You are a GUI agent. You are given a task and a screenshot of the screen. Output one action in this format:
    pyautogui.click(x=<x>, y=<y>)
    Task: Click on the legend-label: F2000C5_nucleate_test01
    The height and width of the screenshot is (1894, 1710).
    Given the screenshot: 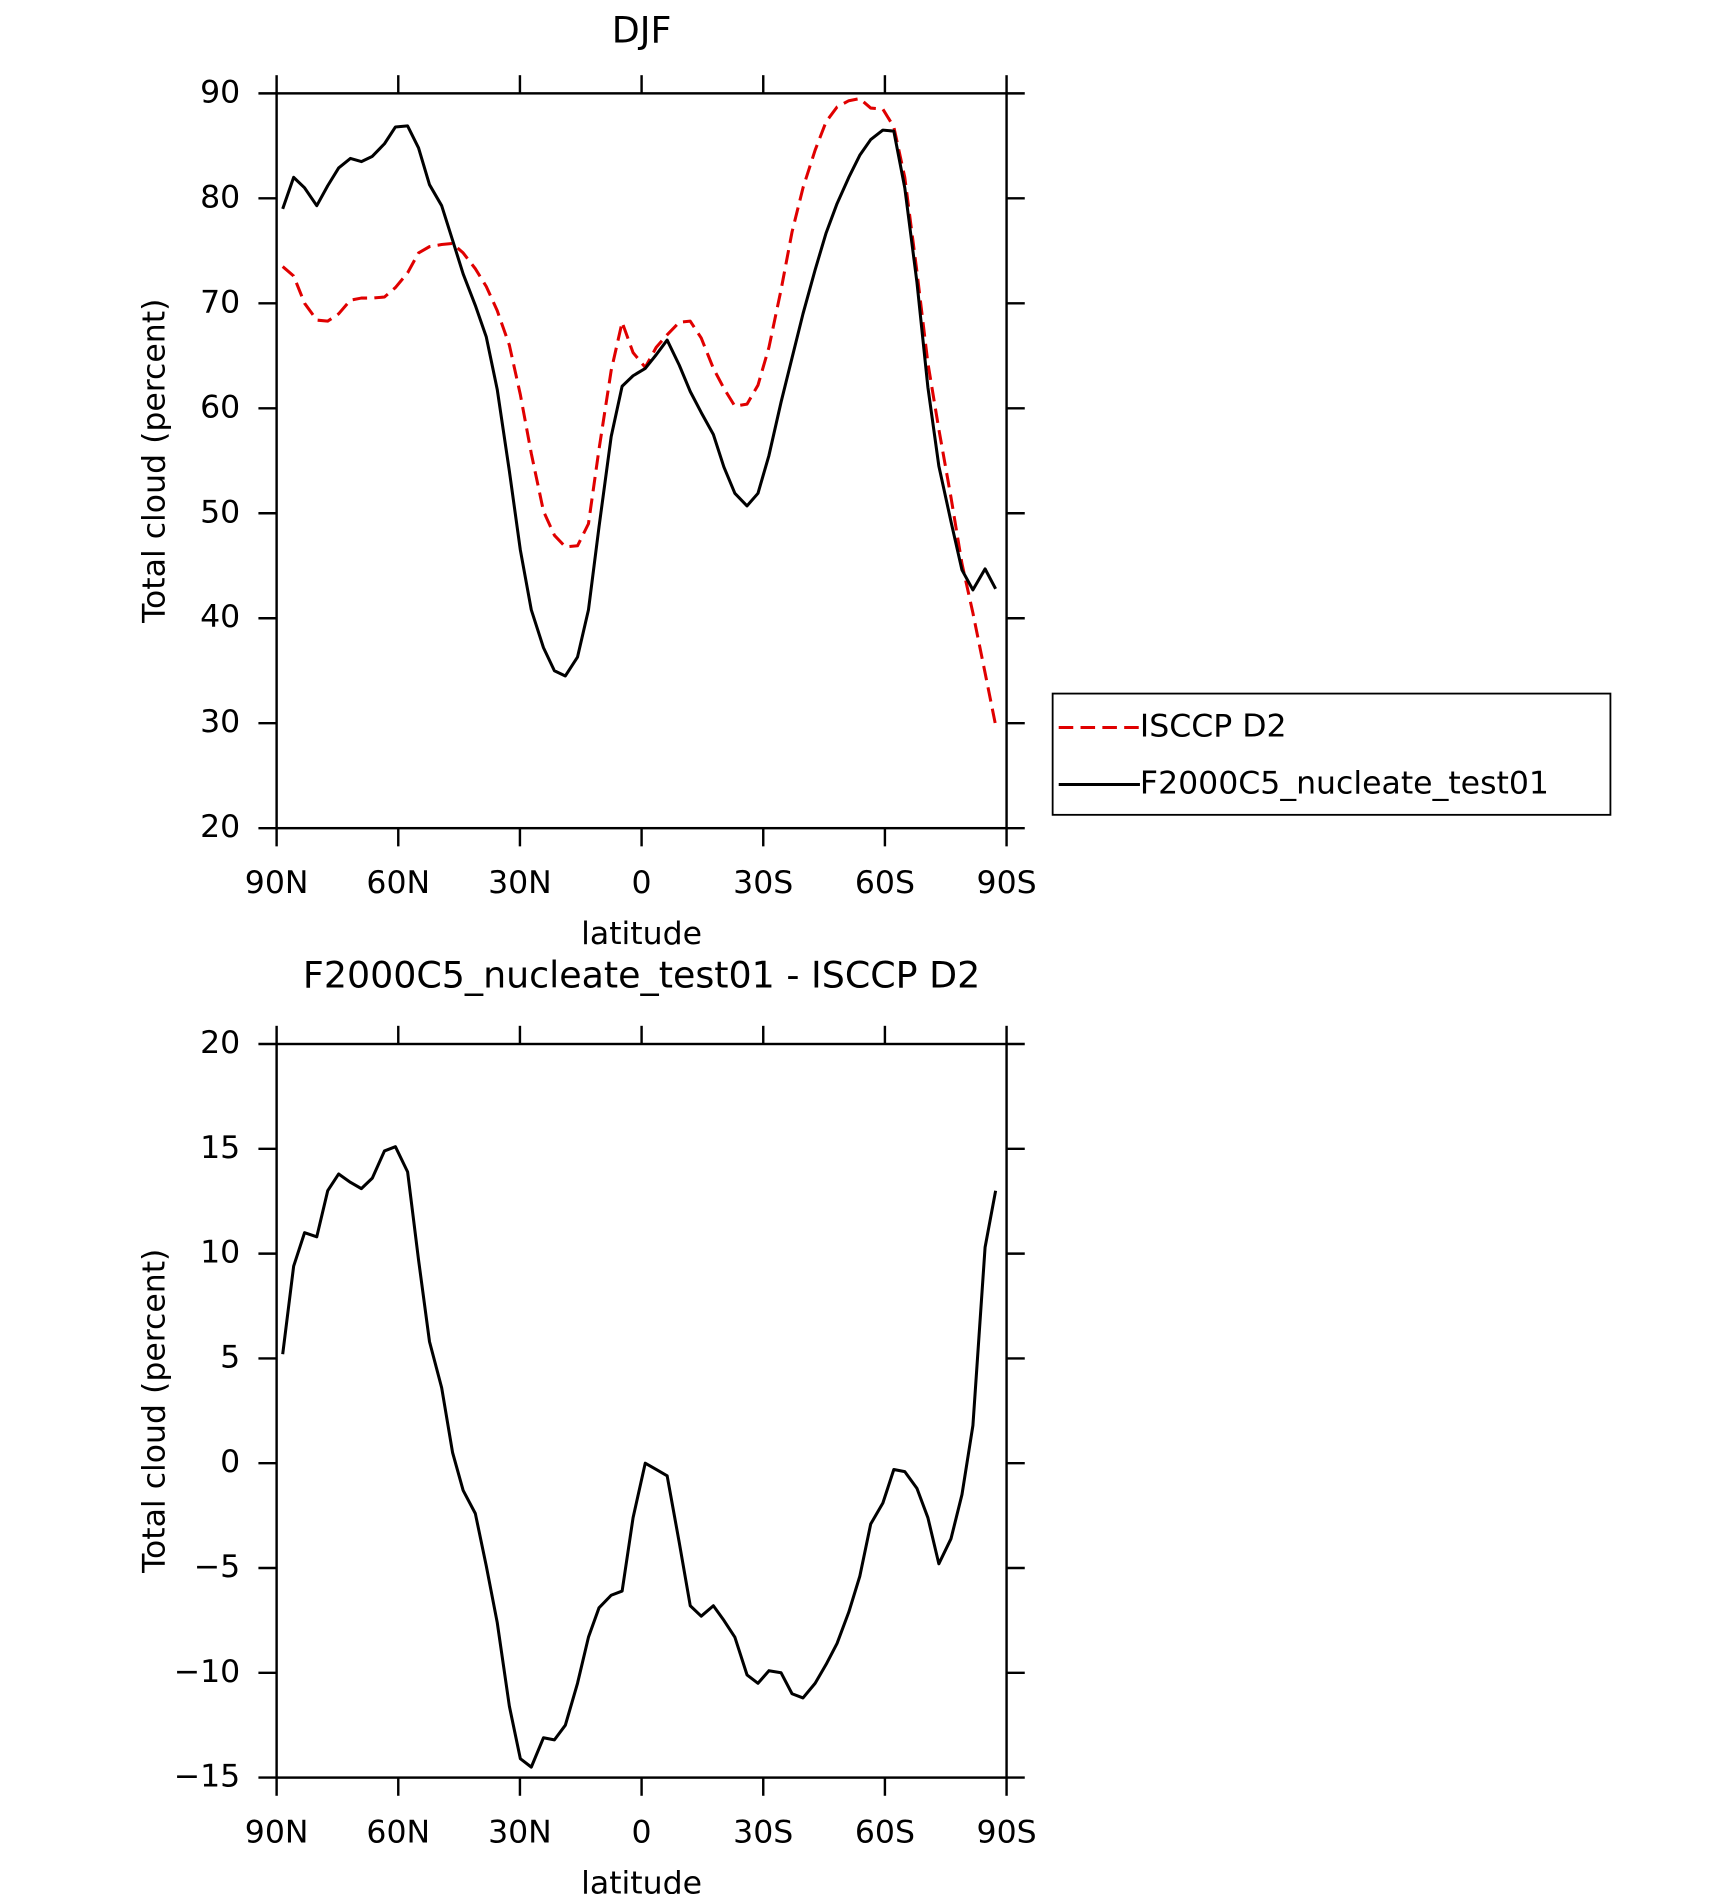 What is the action you would take?
    pyautogui.click(x=1344, y=784)
    